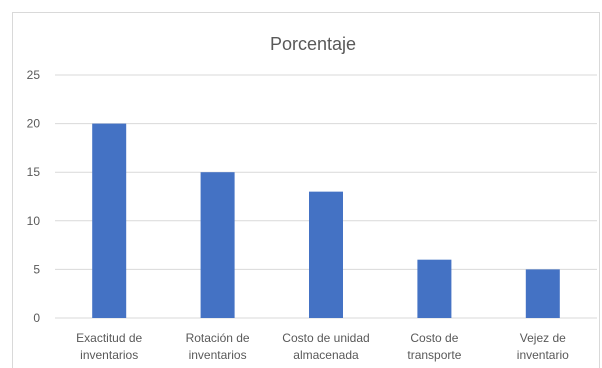 The image size is (602, 368). What do you see at coordinates (434, 338) in the screenshot?
I see `x-category-label: Costo de` at bounding box center [434, 338].